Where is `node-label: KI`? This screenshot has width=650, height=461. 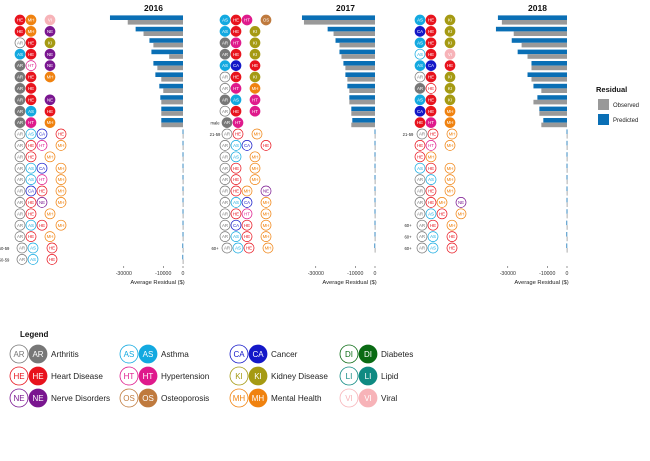
node-label: KI is located at coordinates (255, 77).